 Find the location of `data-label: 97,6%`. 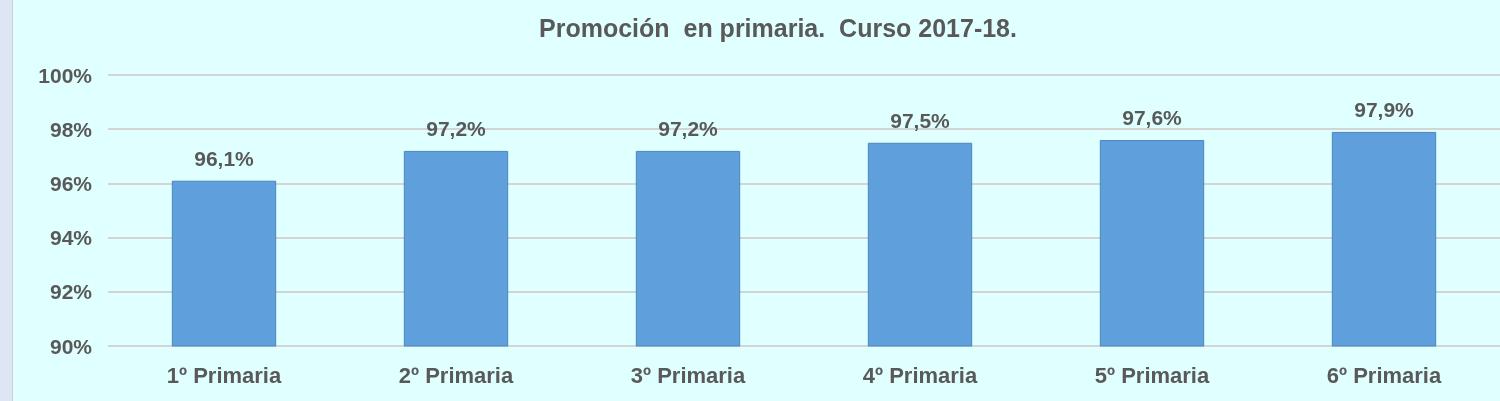

data-label: 97,6% is located at coordinates (1152, 118).